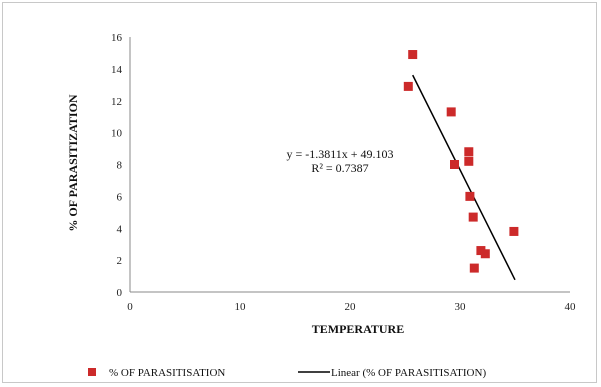  What do you see at coordinates (408, 373) in the screenshot?
I see `legend-trendline-label: Linear (% OF PARASITISATION)` at bounding box center [408, 373].